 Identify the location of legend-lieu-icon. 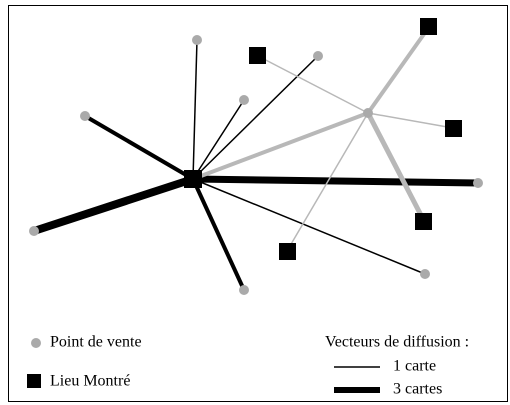
(34, 381).